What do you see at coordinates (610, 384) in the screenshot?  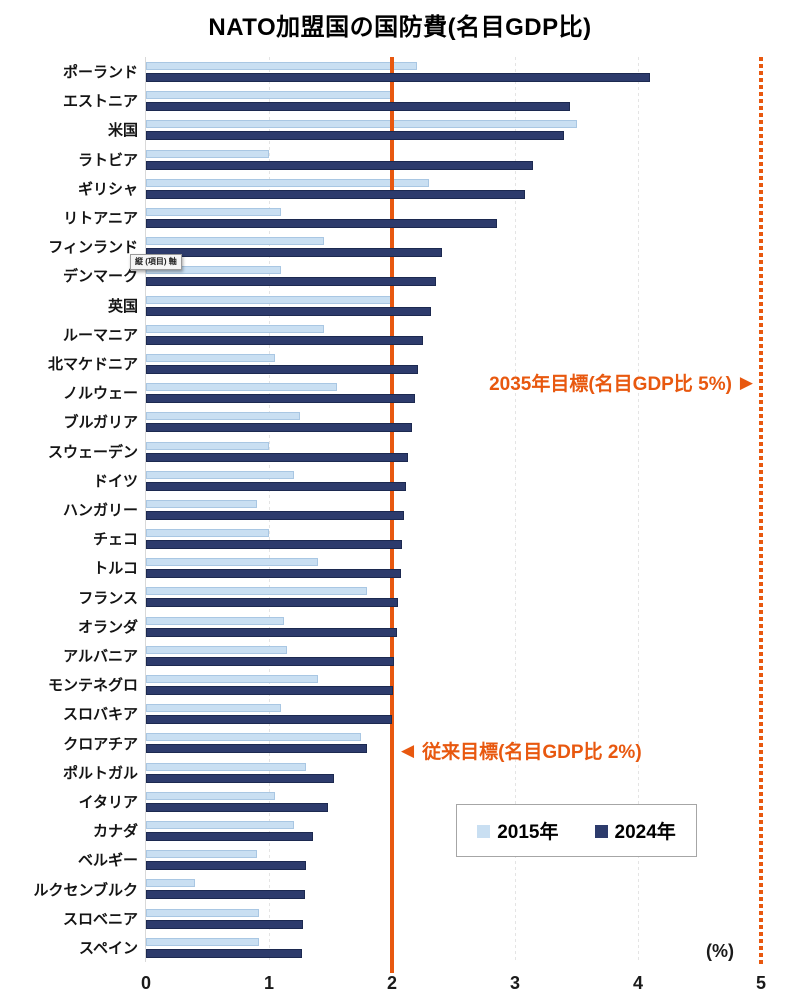 I see `annotation-2035-text: 2035年目標(名目GDP比 5%)` at bounding box center [610, 384].